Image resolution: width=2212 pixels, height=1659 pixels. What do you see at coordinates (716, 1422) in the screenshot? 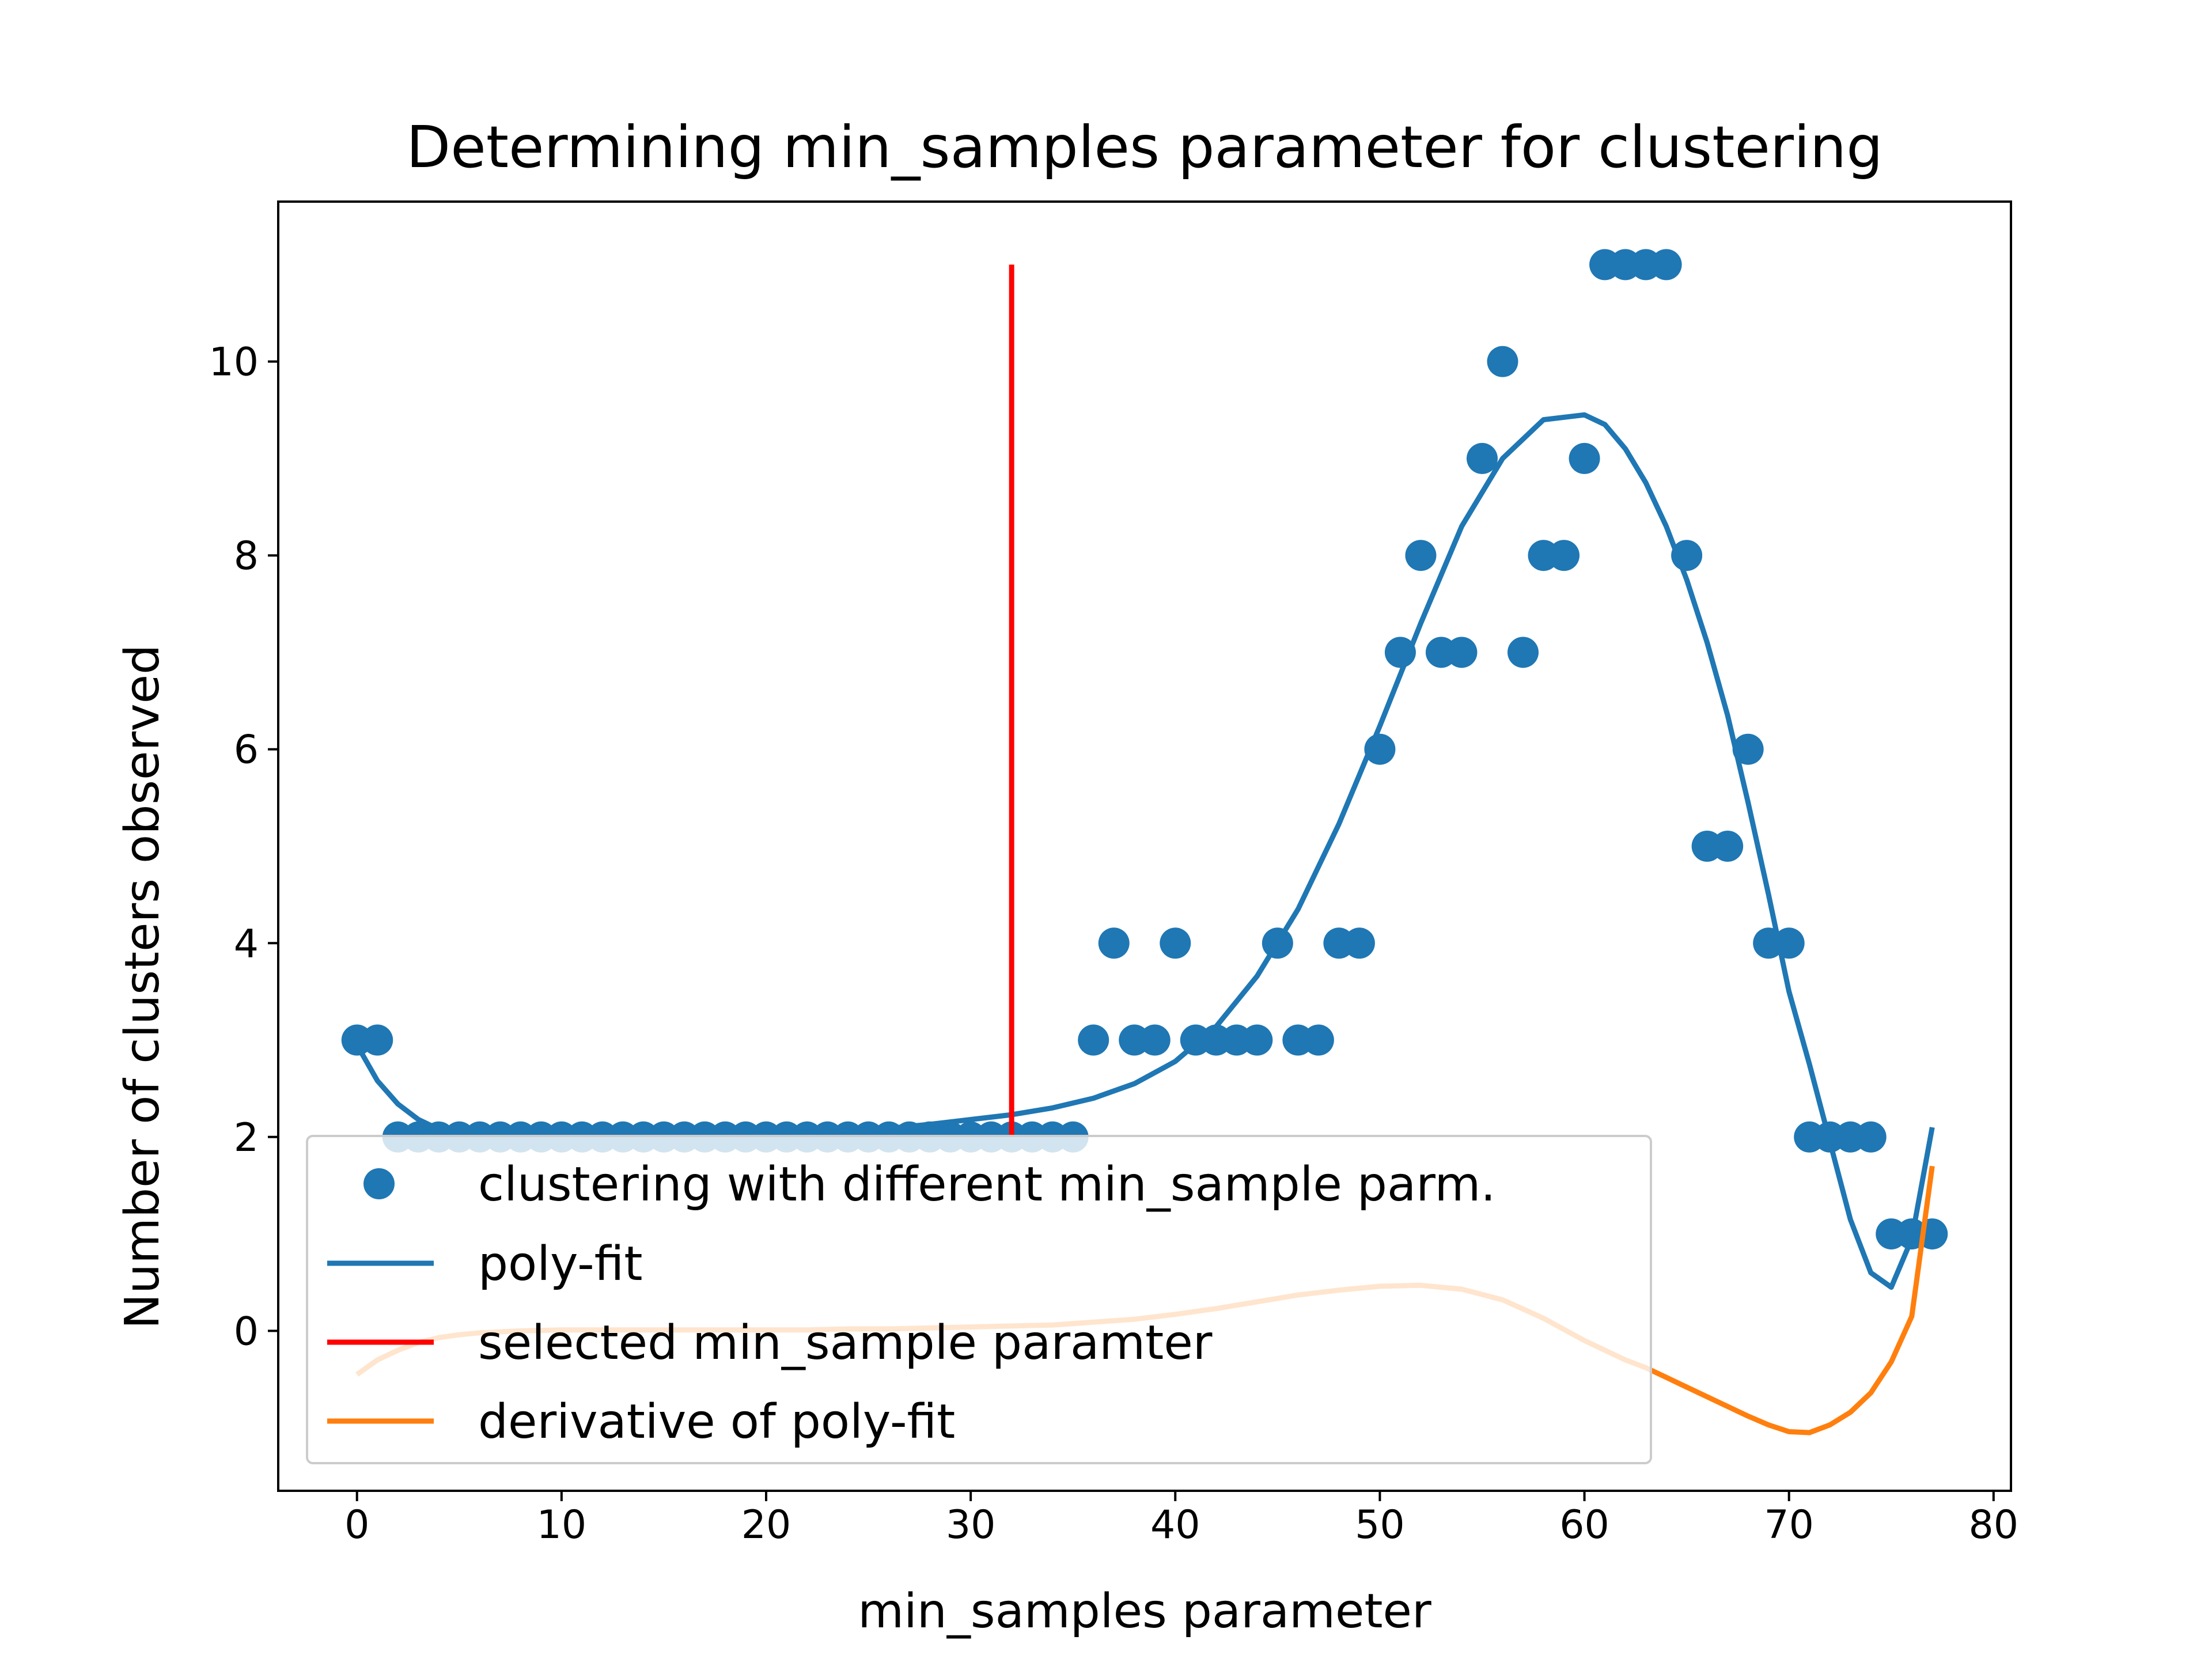
I see `legend-label: derivative of poly-fit` at bounding box center [716, 1422].